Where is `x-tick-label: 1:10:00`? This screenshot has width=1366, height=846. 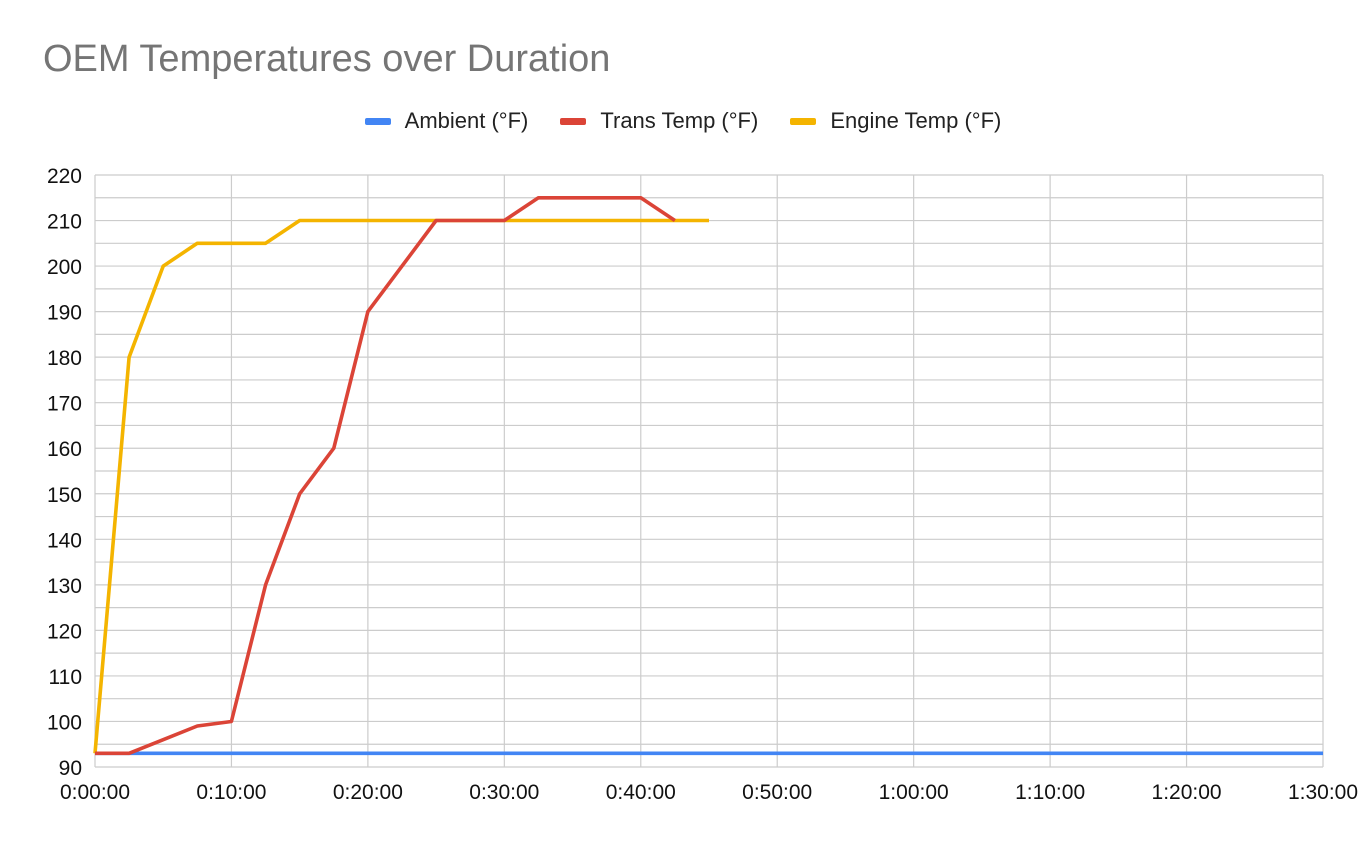
x-tick-label: 1:10:00 is located at coordinates (1050, 792).